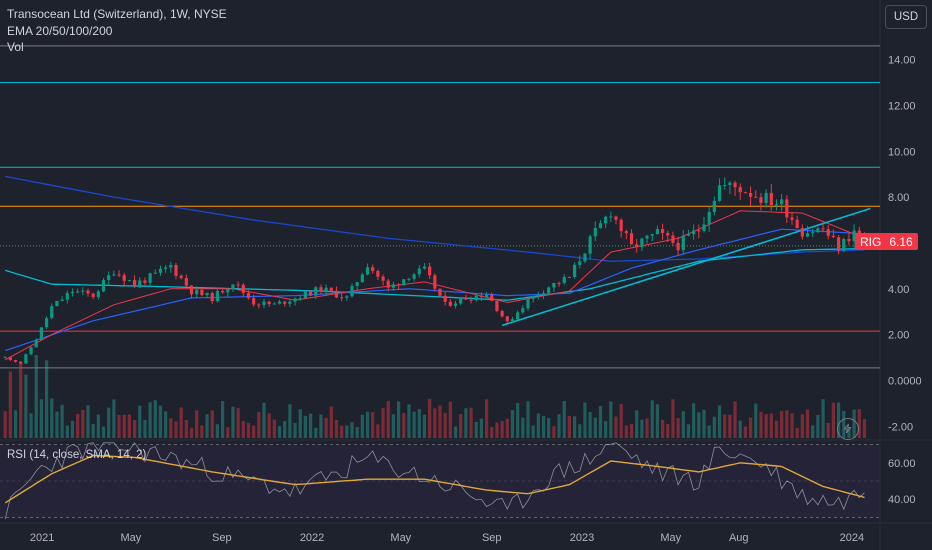  What do you see at coordinates (435, 274) in the screenshot?
I see `ema100-line` at bounding box center [435, 274].